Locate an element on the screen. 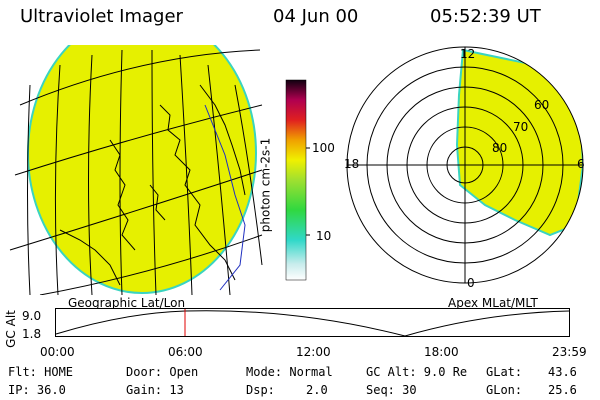  mlat-label-60: 60 is located at coordinates (542, 105).